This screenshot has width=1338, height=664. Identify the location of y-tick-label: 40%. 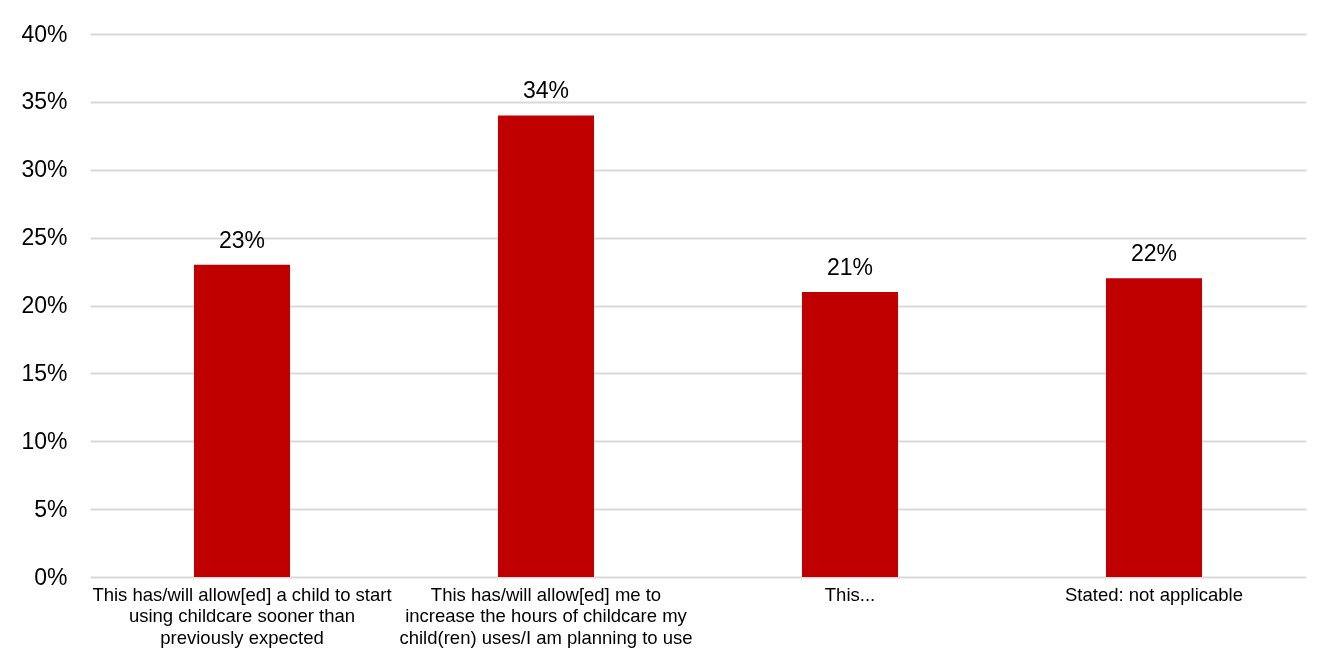
(44, 33).